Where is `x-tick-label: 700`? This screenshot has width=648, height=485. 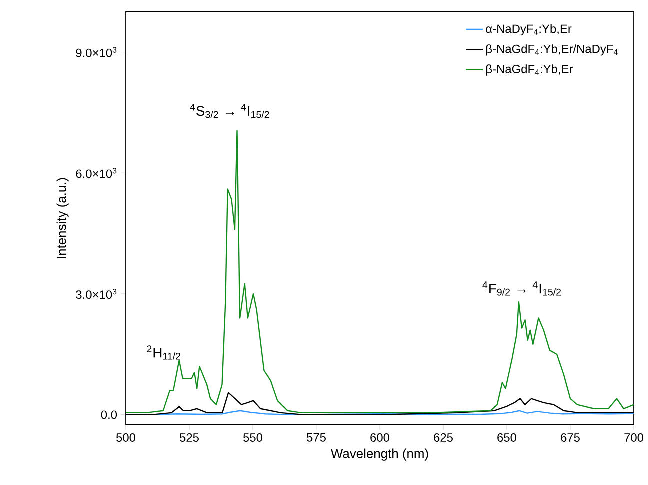
x-tick-label: 700 is located at coordinates (634, 438).